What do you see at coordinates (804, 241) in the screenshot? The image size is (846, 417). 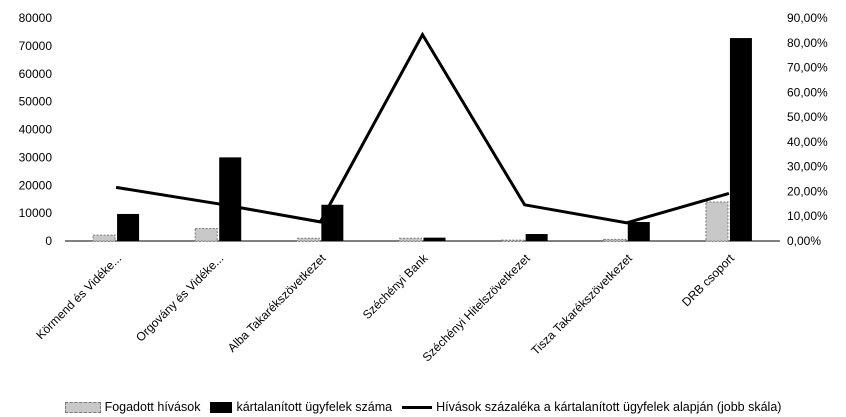 I see `right-tick-label: 0,00%` at bounding box center [804, 241].